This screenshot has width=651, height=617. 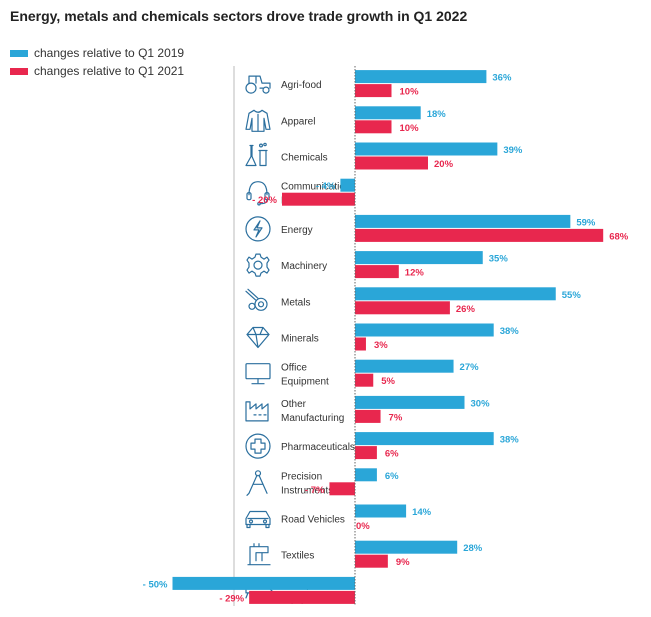 I want to click on legend-label-2019: changes relative to Q1 2019, so click(x=109, y=53).